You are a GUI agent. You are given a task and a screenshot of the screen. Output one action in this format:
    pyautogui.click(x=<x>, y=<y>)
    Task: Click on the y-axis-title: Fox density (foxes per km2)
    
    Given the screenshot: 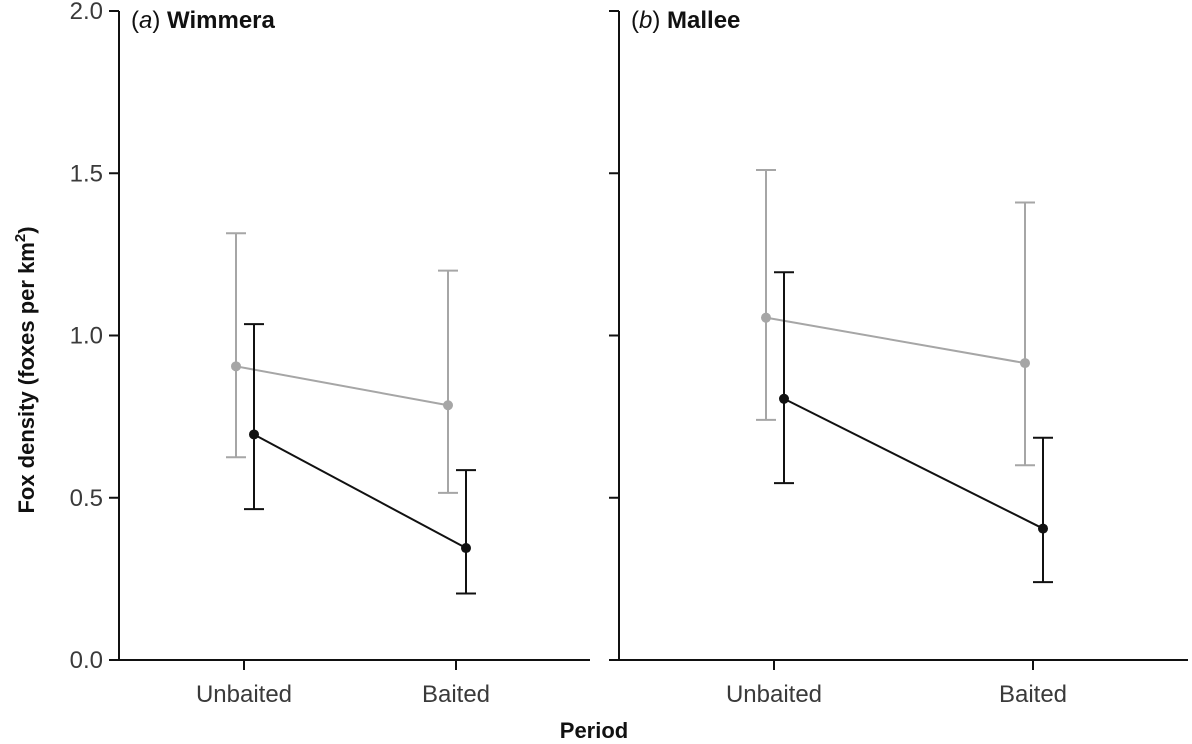 What is the action you would take?
    pyautogui.click(x=25, y=369)
    